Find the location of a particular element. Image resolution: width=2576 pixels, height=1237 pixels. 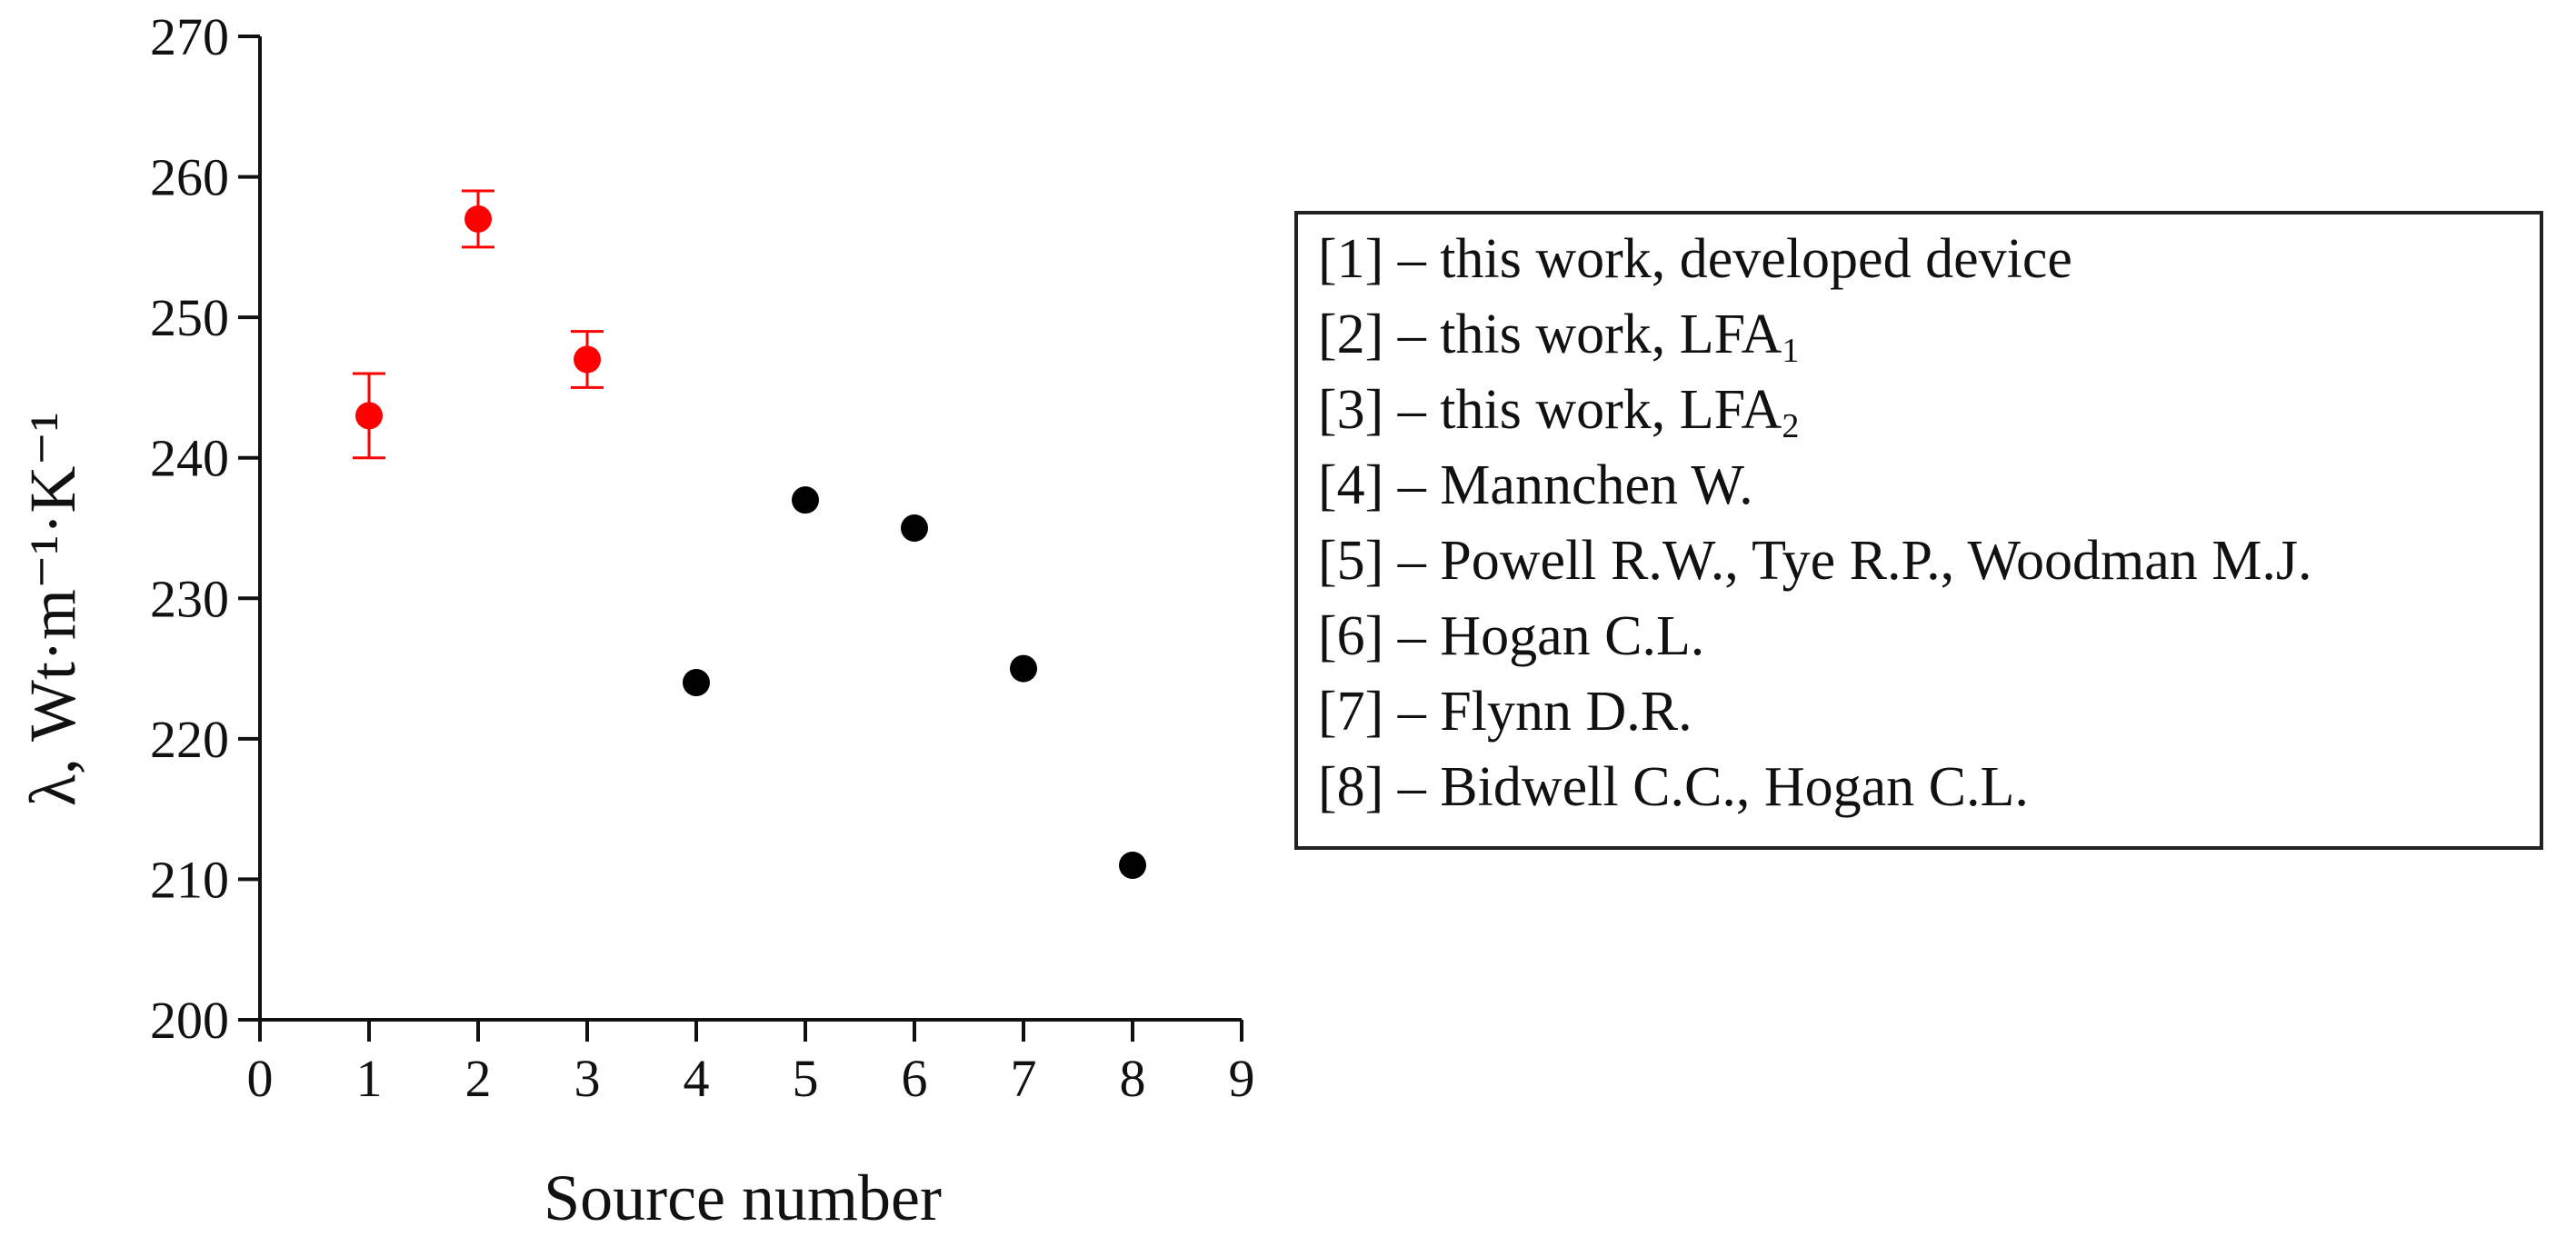

y-tick-label: 270 is located at coordinates (189, 36).